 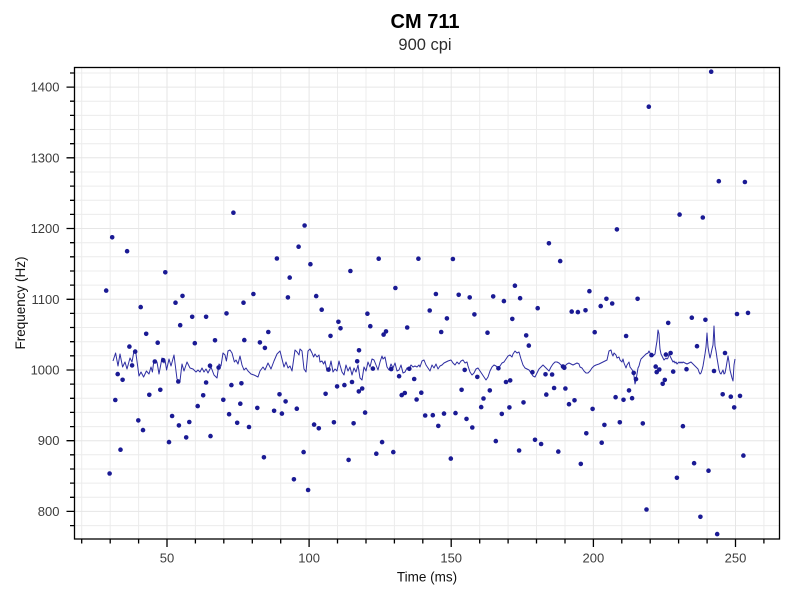 I want to click on svg-text: 200, so click(x=594, y=558).